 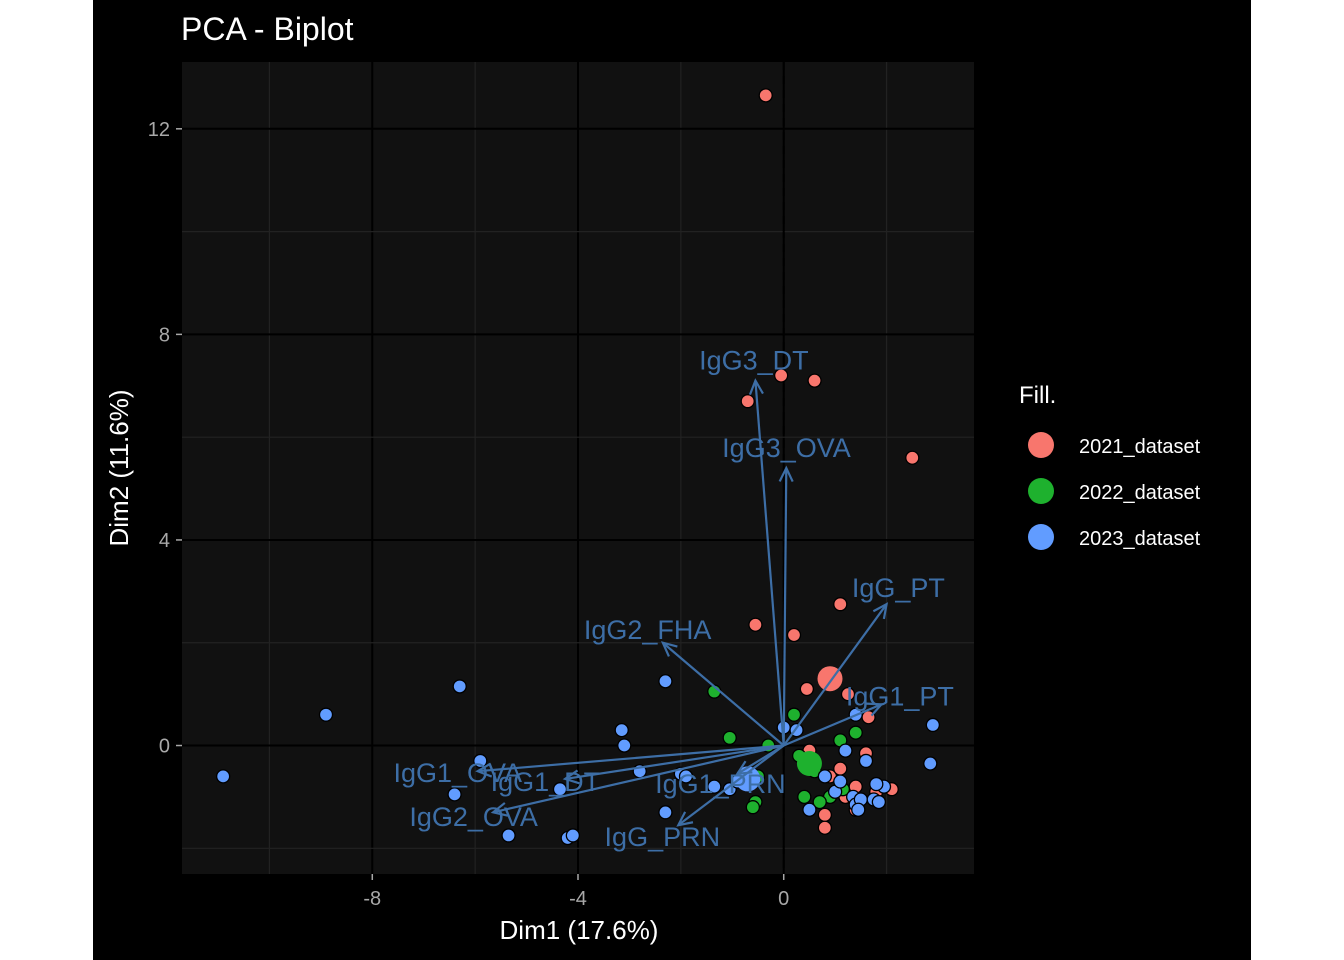 What do you see at coordinates (579, 930) in the screenshot?
I see `x-axis-title: Dim1 (17.6%)` at bounding box center [579, 930].